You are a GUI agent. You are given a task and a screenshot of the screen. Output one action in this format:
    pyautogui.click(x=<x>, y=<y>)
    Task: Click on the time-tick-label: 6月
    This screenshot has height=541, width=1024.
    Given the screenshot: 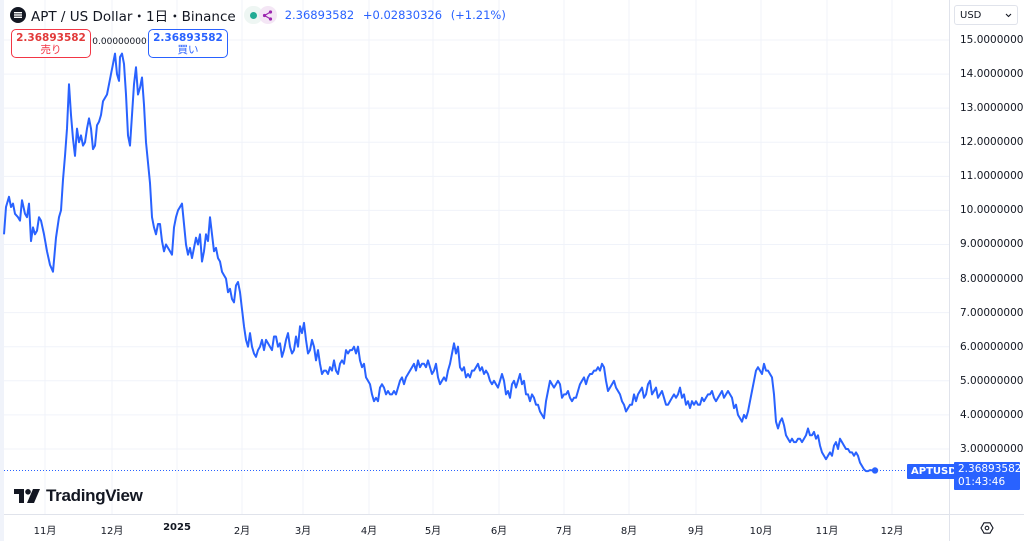 What is the action you would take?
    pyautogui.click(x=499, y=531)
    